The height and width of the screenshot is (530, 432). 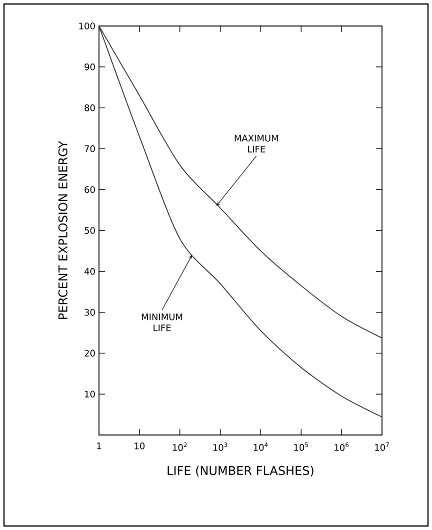 I want to click on y-tick-label: 100, so click(x=87, y=26).